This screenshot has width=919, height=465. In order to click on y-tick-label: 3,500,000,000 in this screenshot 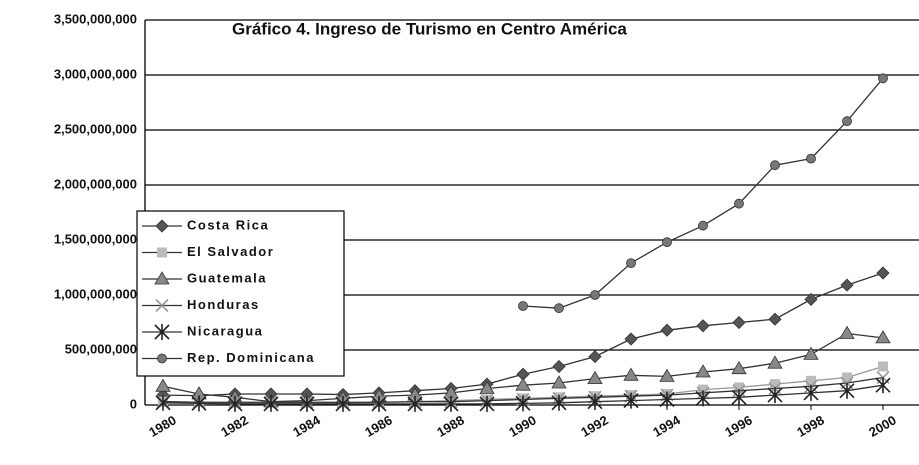, I will do `click(95, 18)`.